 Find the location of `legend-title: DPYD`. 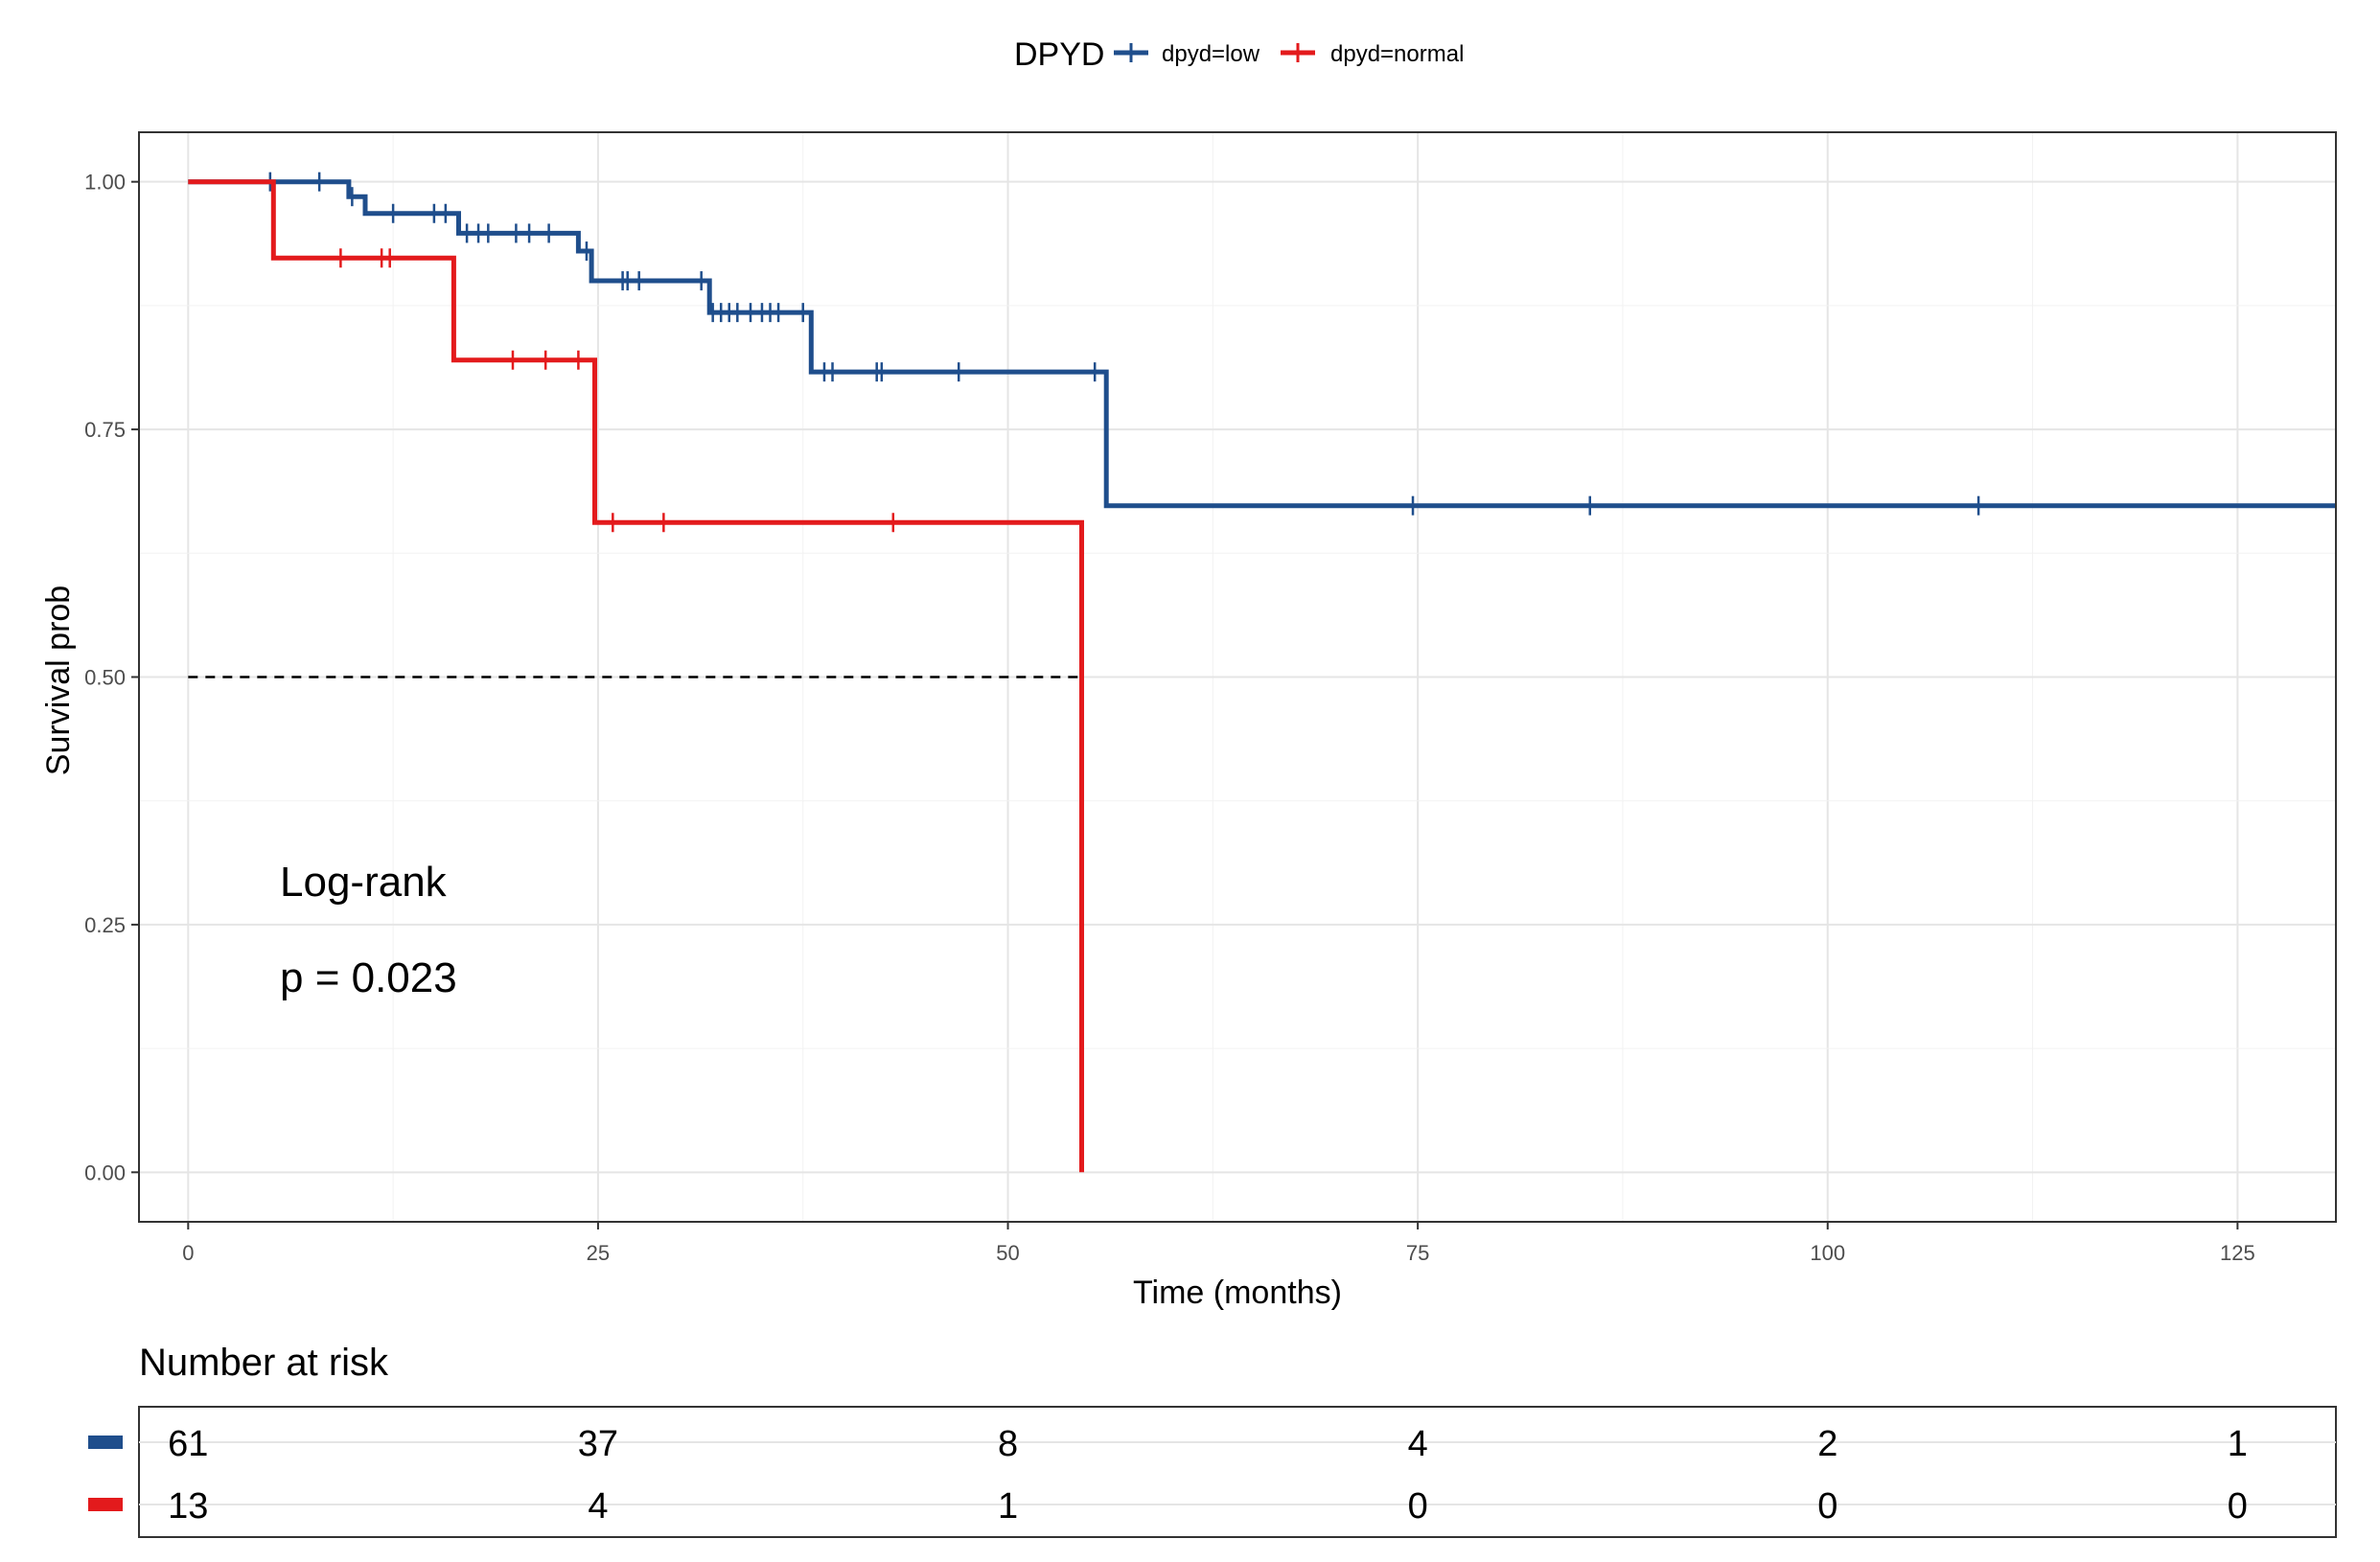

legend-title: DPYD is located at coordinates (1059, 55).